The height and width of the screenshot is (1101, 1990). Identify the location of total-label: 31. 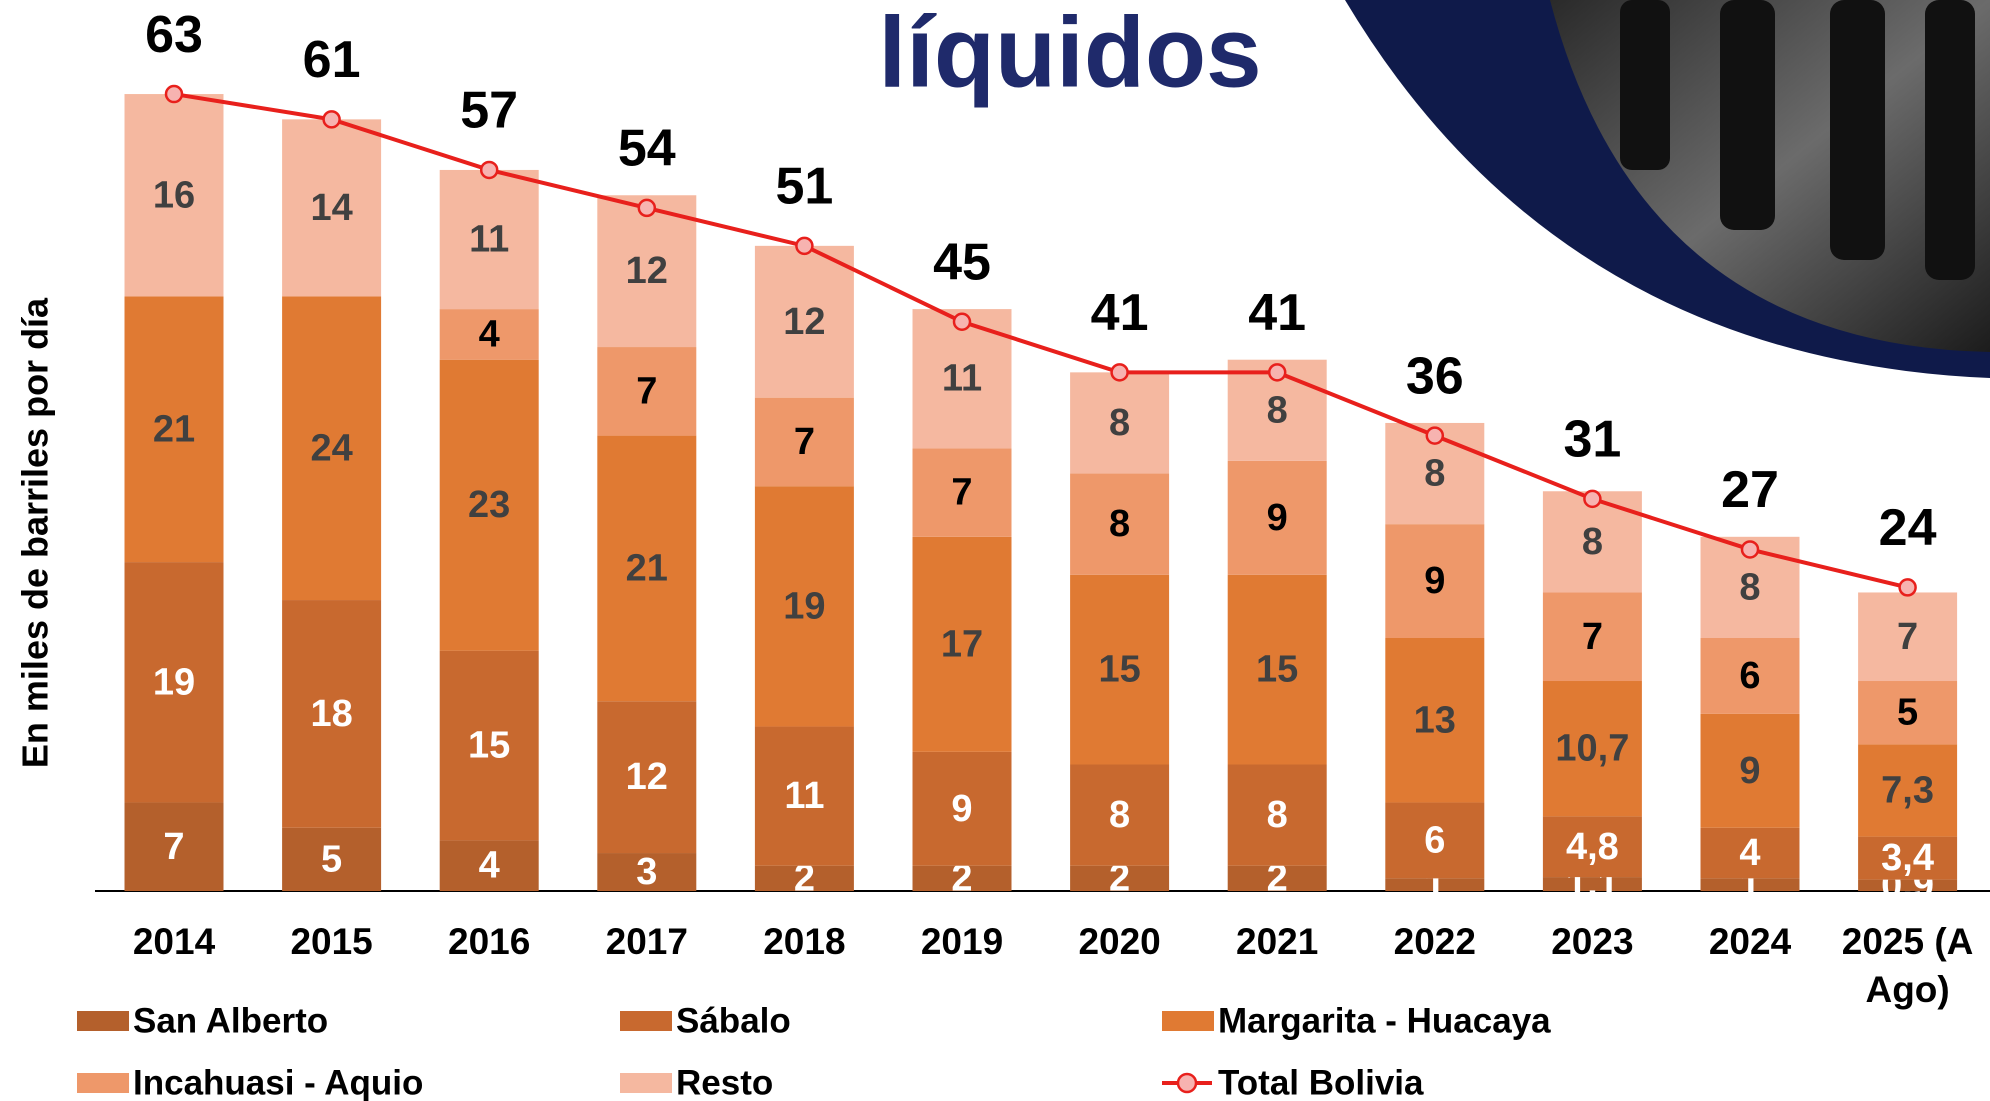
(1592, 440).